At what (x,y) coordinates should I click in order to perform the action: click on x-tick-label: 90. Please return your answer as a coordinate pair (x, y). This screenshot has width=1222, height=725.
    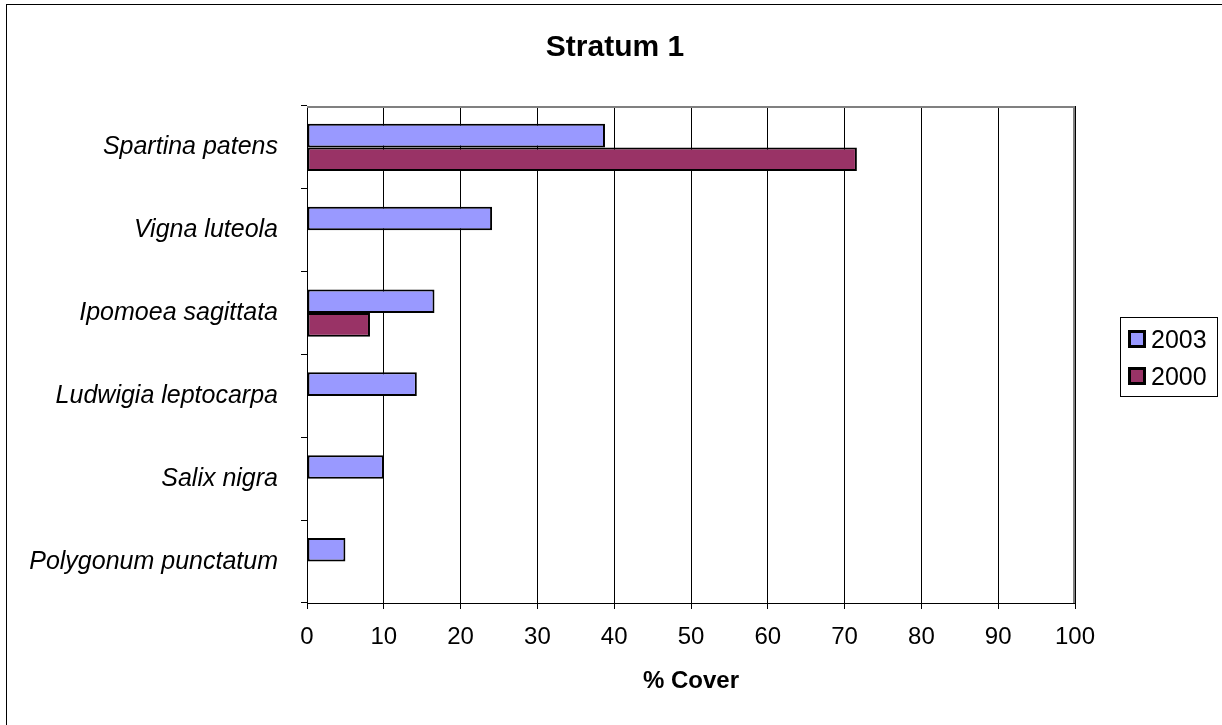
    Looking at the image, I should click on (998, 636).